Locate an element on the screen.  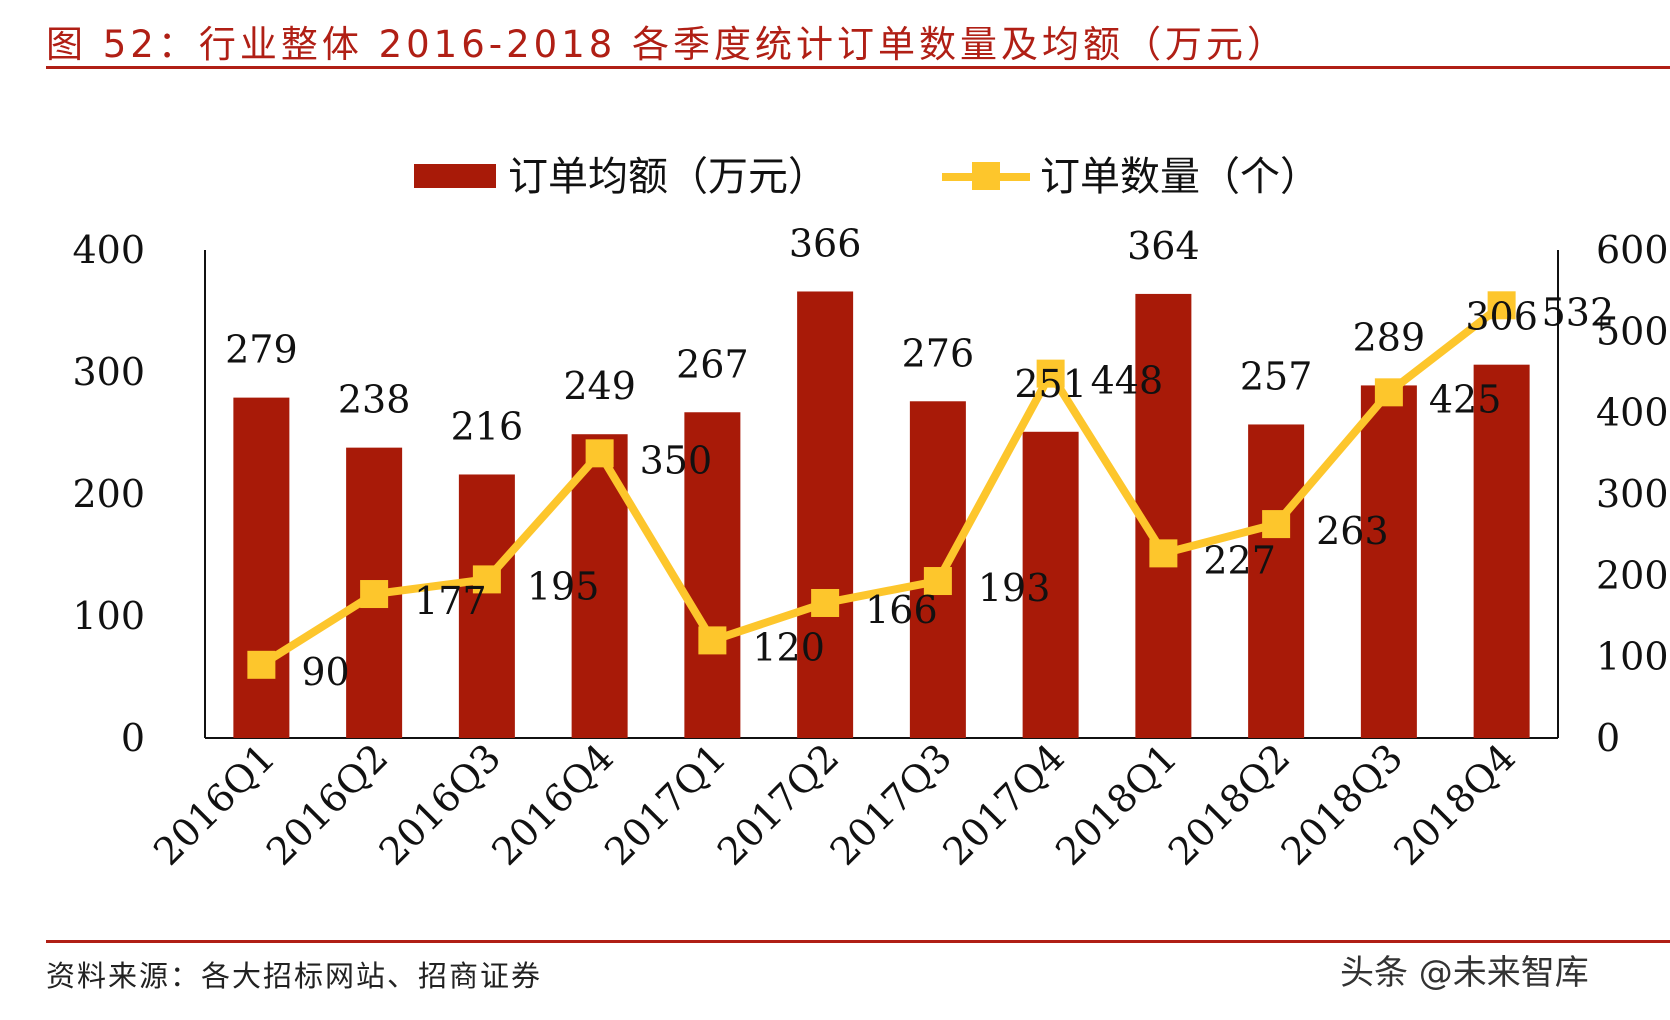
bar-data-label: 366 is located at coordinates (825, 243).